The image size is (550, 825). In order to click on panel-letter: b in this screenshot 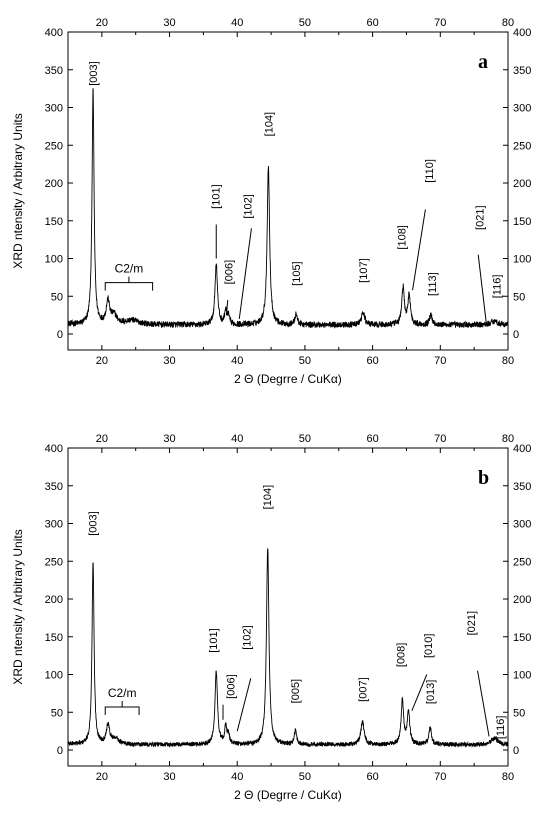, I will do `click(483, 478)`.